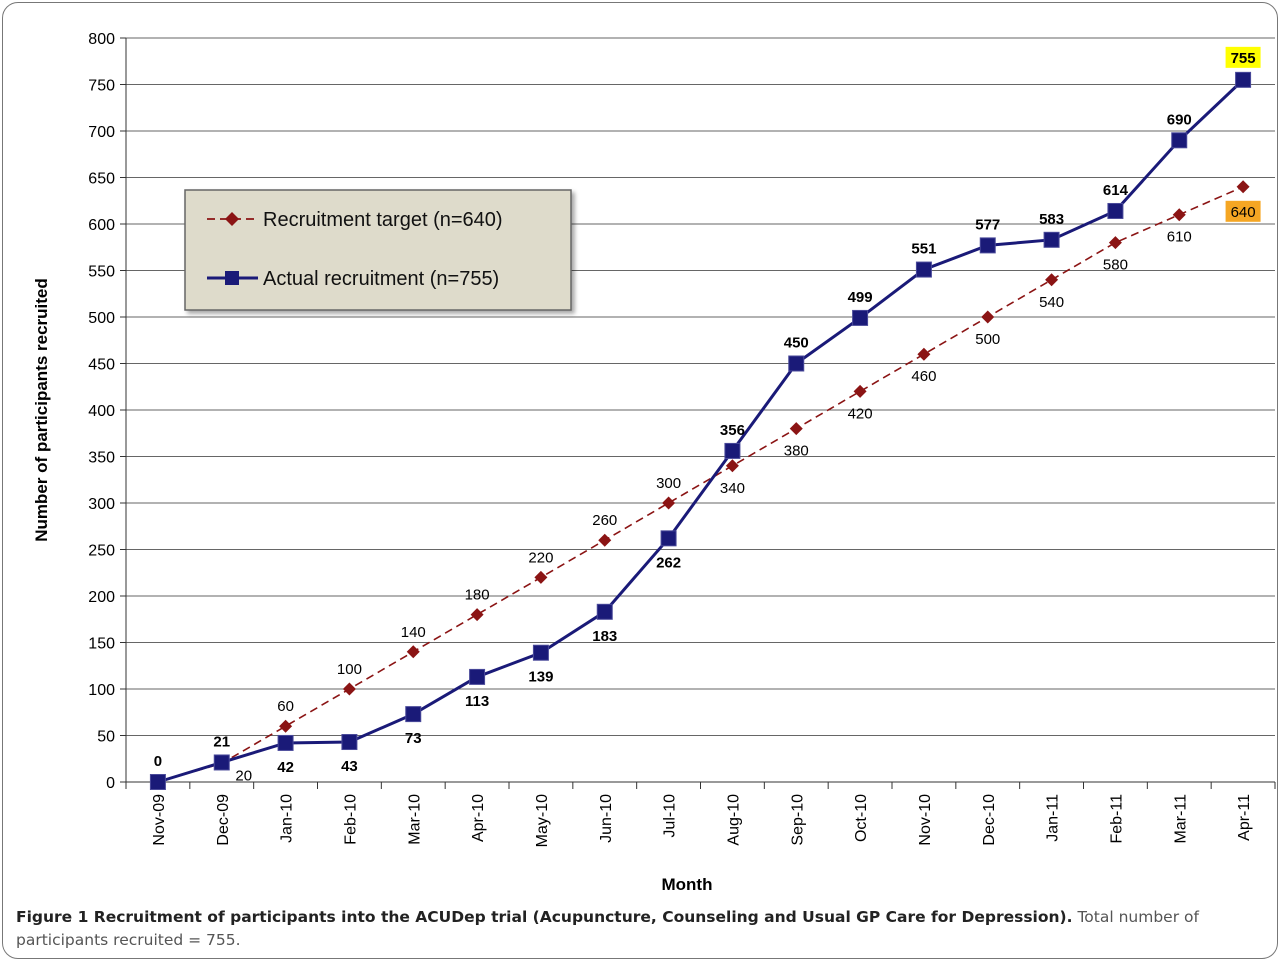 The image size is (1282, 963). What do you see at coordinates (106, 737) in the screenshot?
I see `y-tick-label: 50` at bounding box center [106, 737].